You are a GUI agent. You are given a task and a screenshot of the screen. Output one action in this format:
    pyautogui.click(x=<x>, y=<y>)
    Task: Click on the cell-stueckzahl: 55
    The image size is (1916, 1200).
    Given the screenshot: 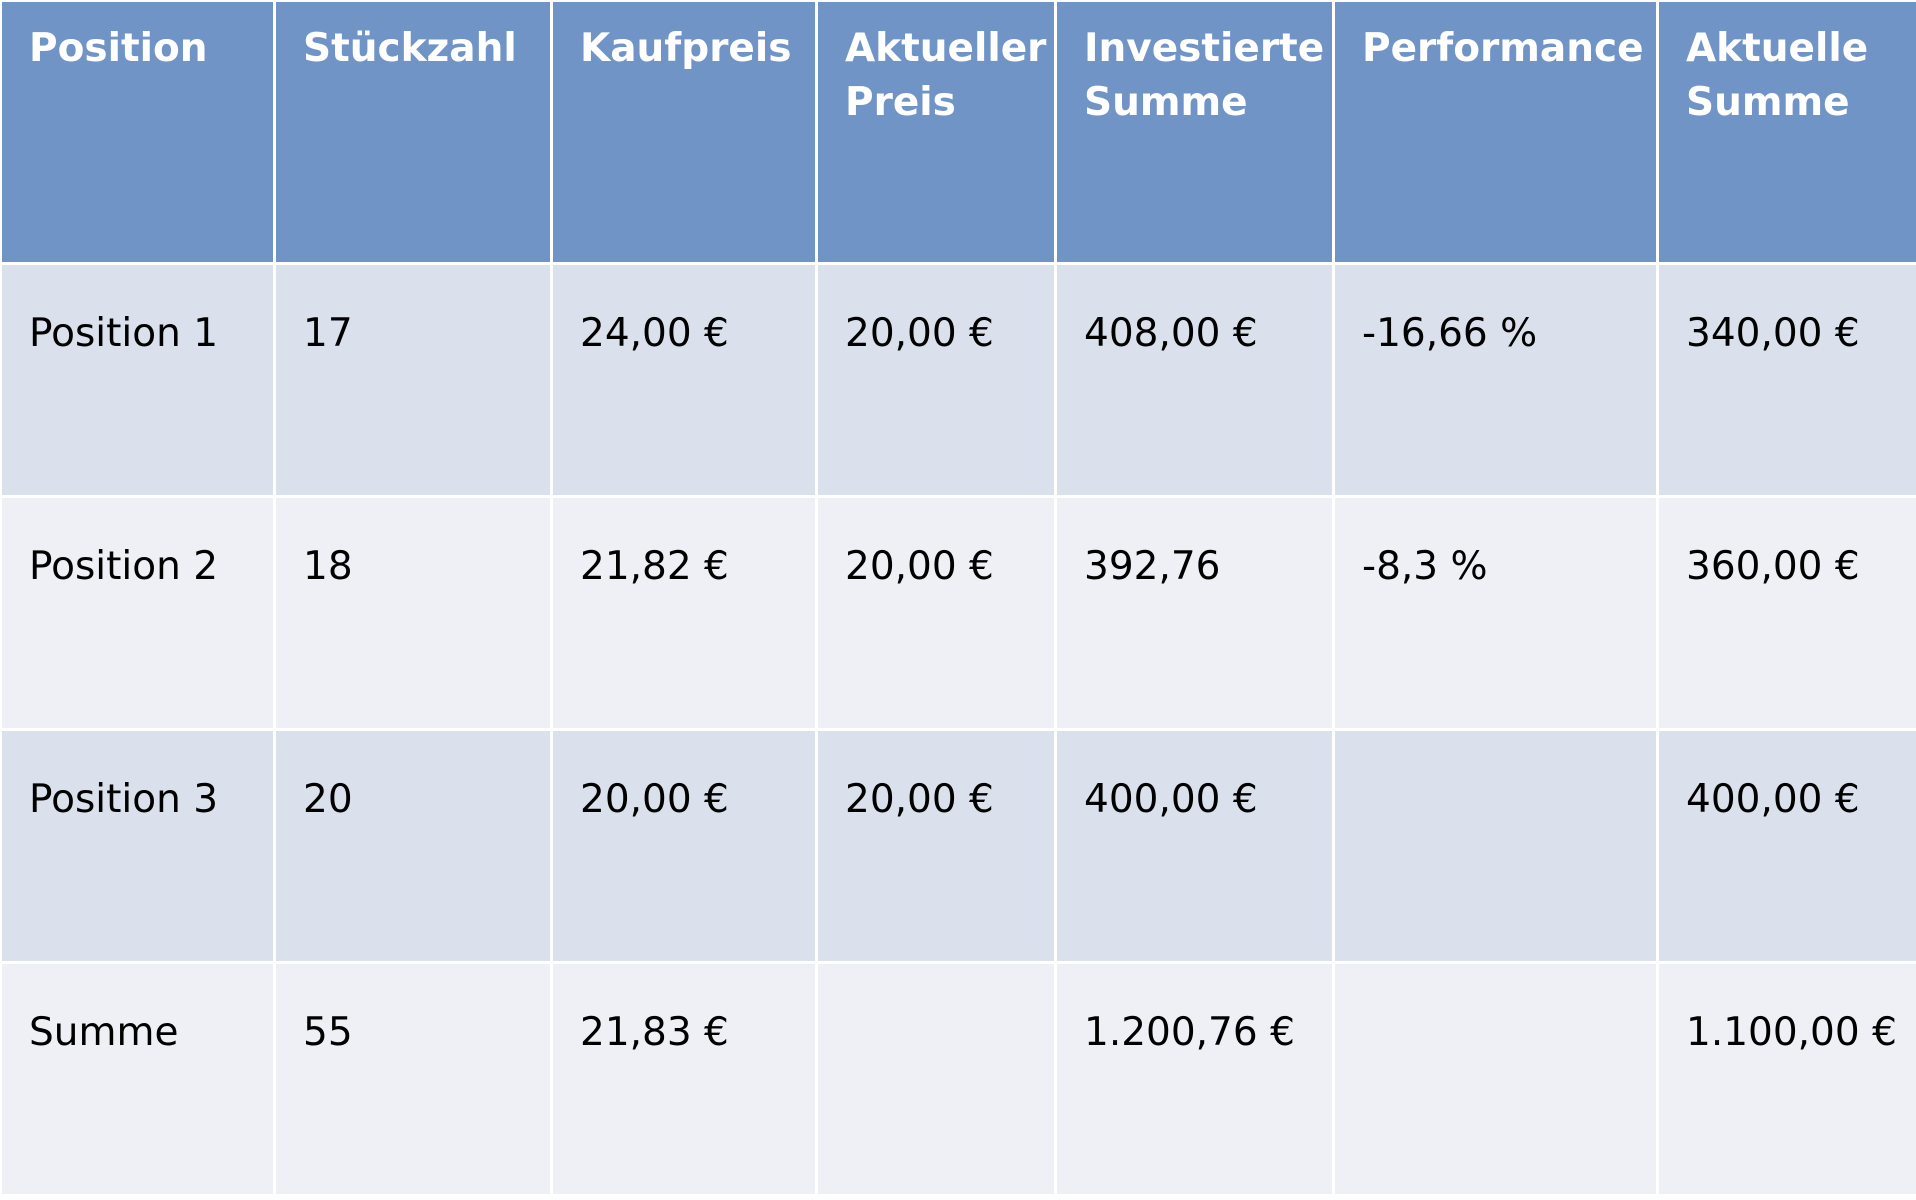 What is the action you would take?
    pyautogui.click(x=413, y=1079)
    